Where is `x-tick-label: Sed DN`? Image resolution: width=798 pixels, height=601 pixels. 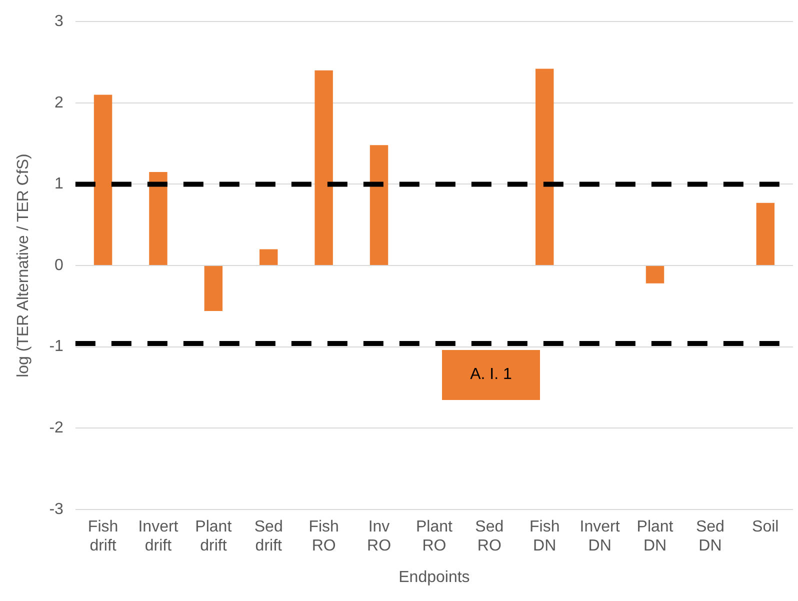
x-tick-label: Sed DN is located at coordinates (710, 536).